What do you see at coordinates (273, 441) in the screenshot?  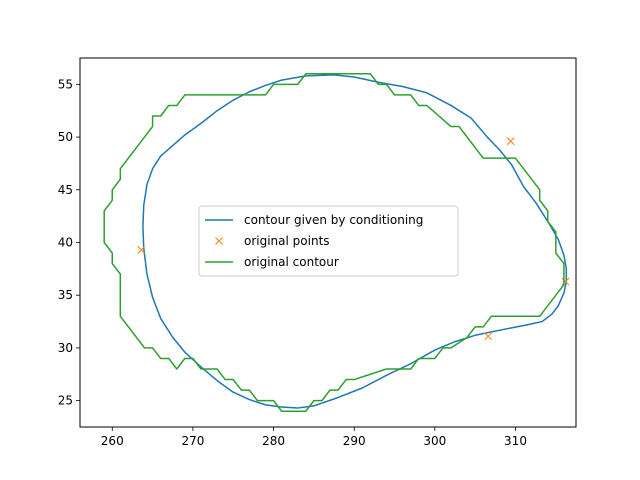 I see `x-tick-label-2: 280` at bounding box center [273, 441].